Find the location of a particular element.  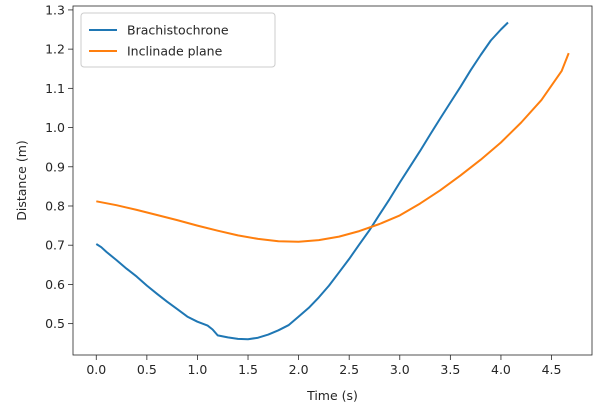

y-tick-label: 0.7 is located at coordinates (55, 245).